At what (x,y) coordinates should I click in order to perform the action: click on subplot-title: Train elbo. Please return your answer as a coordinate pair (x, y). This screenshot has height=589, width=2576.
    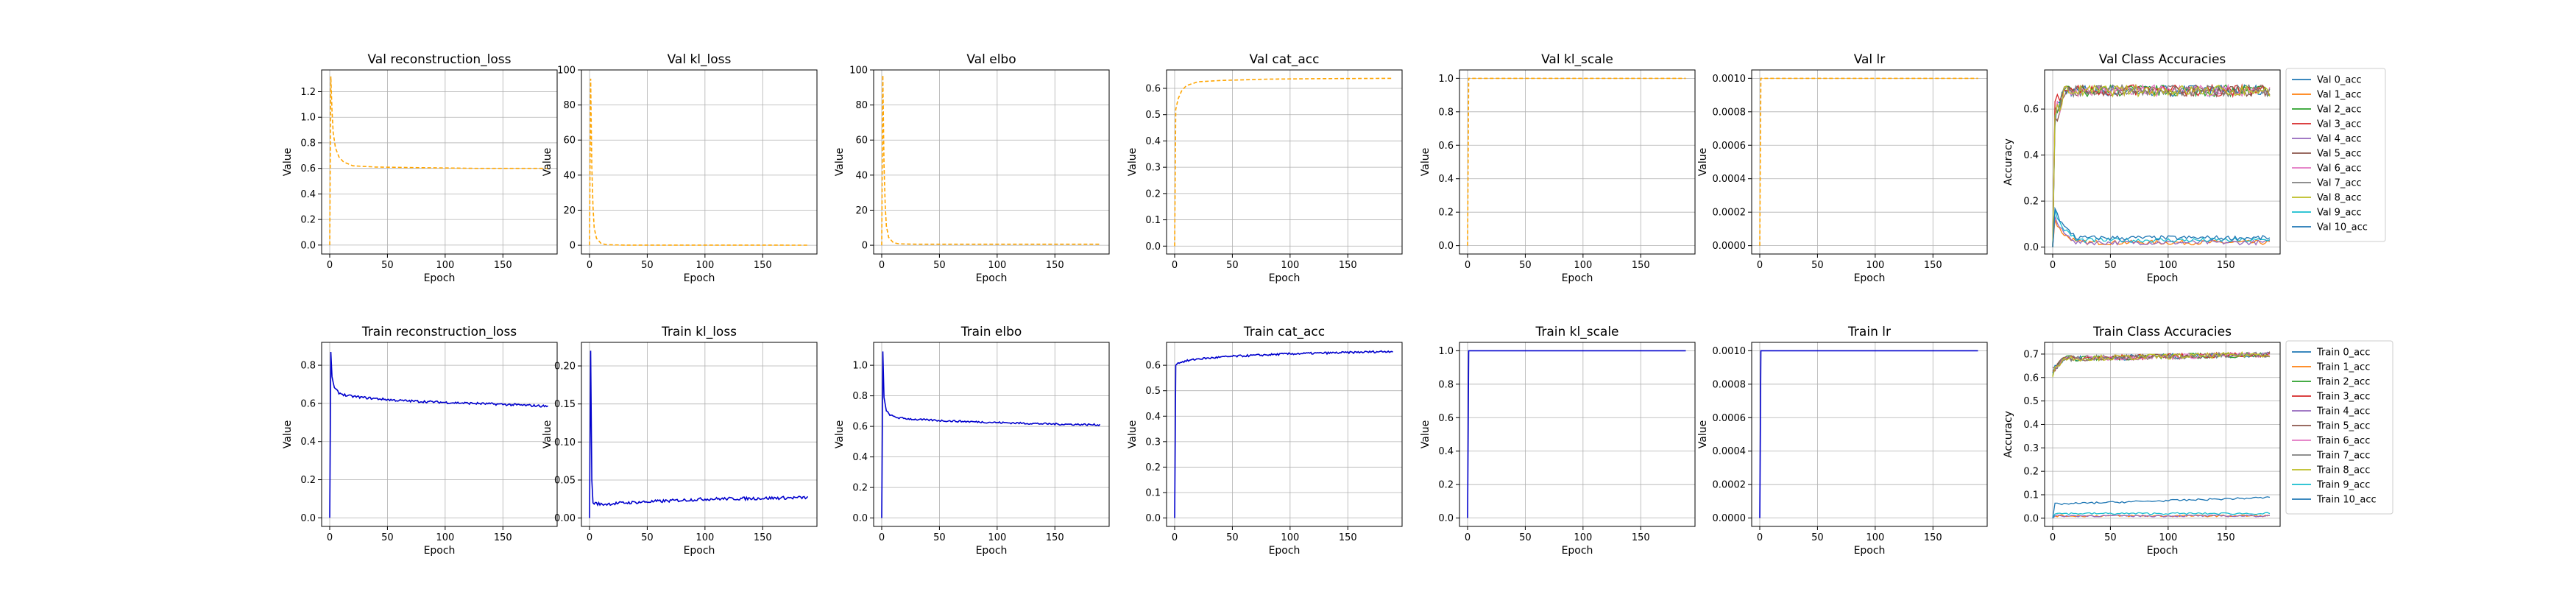
    Looking at the image, I should click on (991, 332).